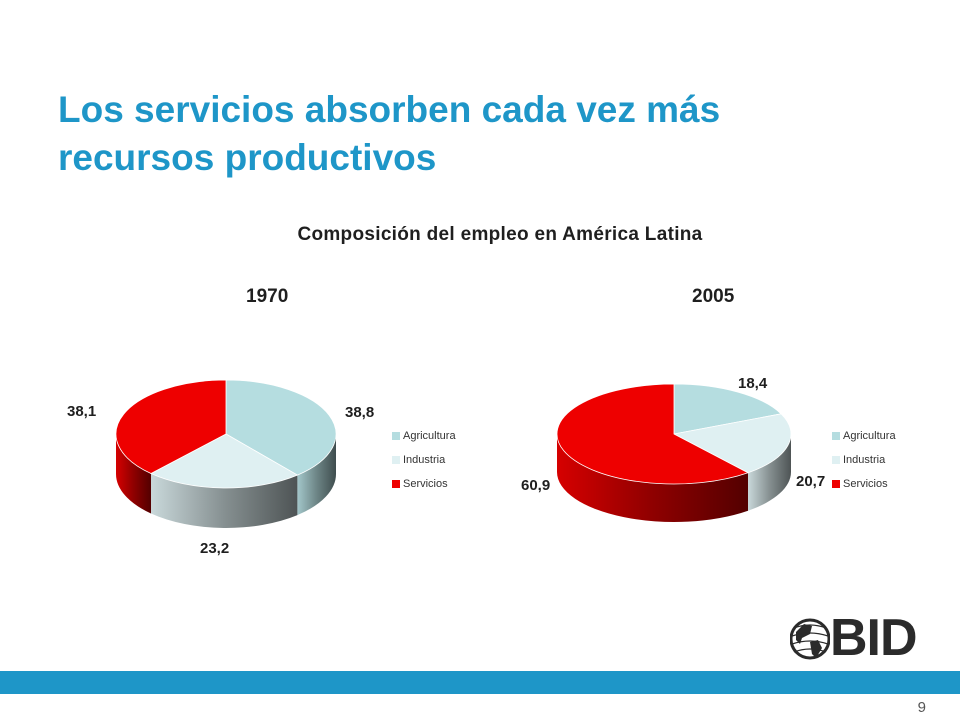 This screenshot has width=960, height=720. Describe the element at coordinates (753, 383) in the screenshot. I see `data-label-agricultura: 18,4` at that location.